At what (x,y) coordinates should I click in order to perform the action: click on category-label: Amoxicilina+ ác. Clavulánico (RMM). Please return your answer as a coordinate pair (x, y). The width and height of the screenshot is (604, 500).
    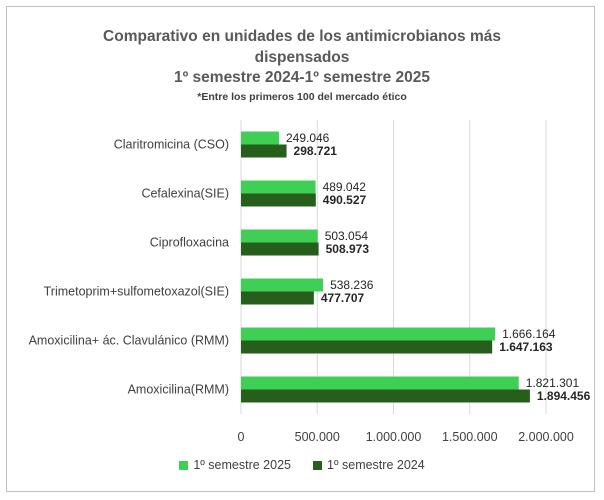
    Looking at the image, I should click on (129, 341).